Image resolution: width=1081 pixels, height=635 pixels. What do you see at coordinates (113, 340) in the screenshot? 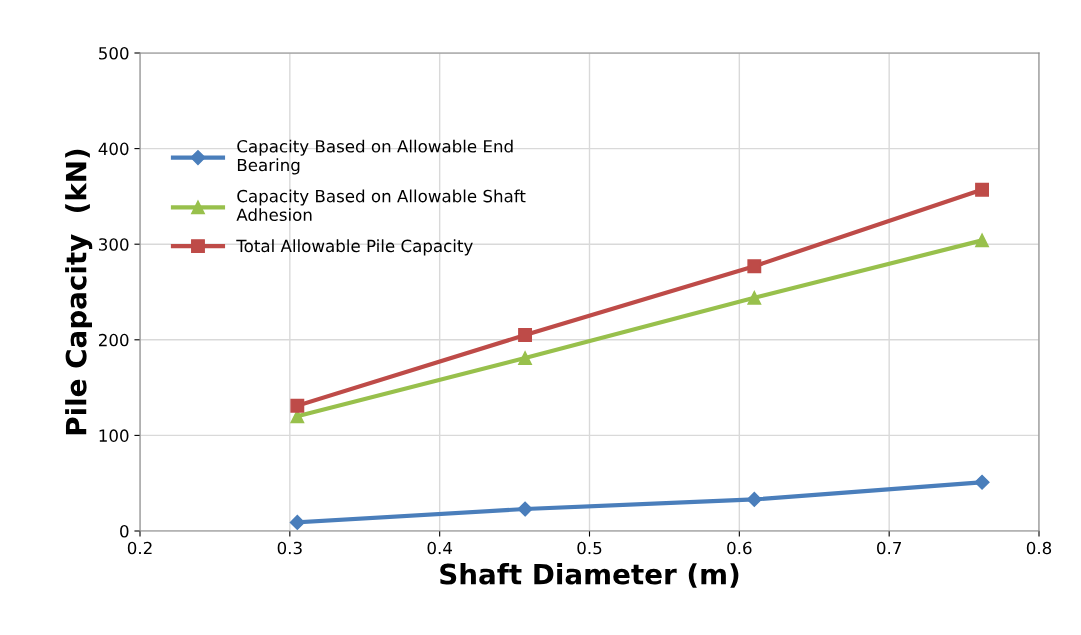
I see `y-tick-label: 200` at bounding box center [113, 340].